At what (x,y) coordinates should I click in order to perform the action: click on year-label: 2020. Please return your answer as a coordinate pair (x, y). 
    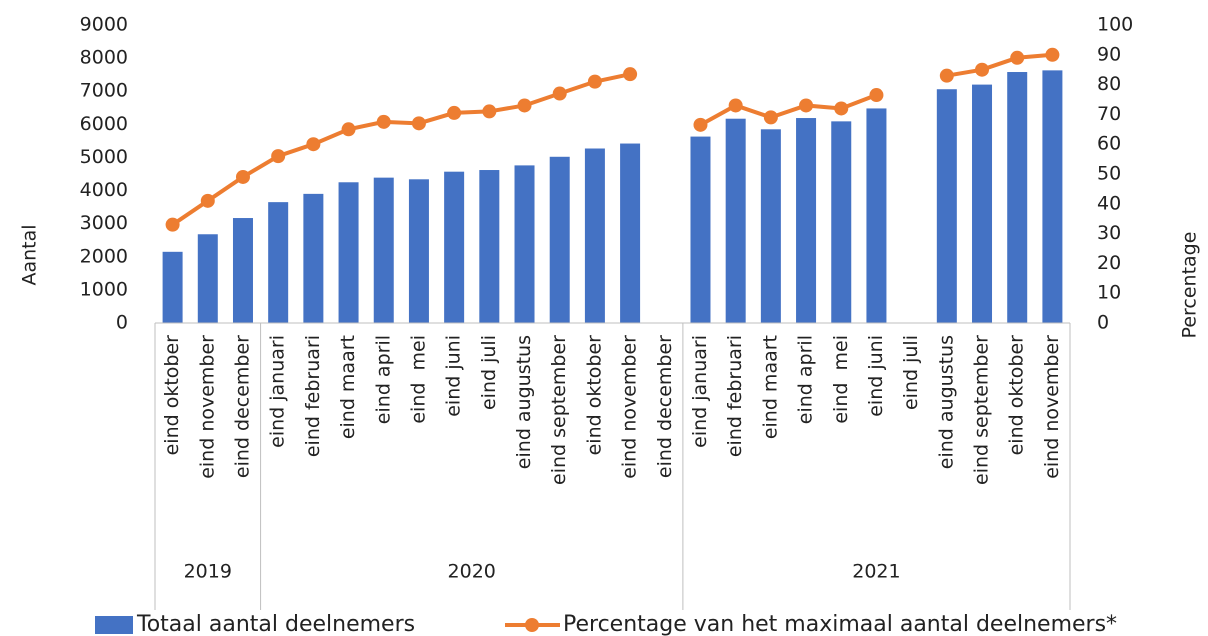
    Looking at the image, I should click on (472, 572).